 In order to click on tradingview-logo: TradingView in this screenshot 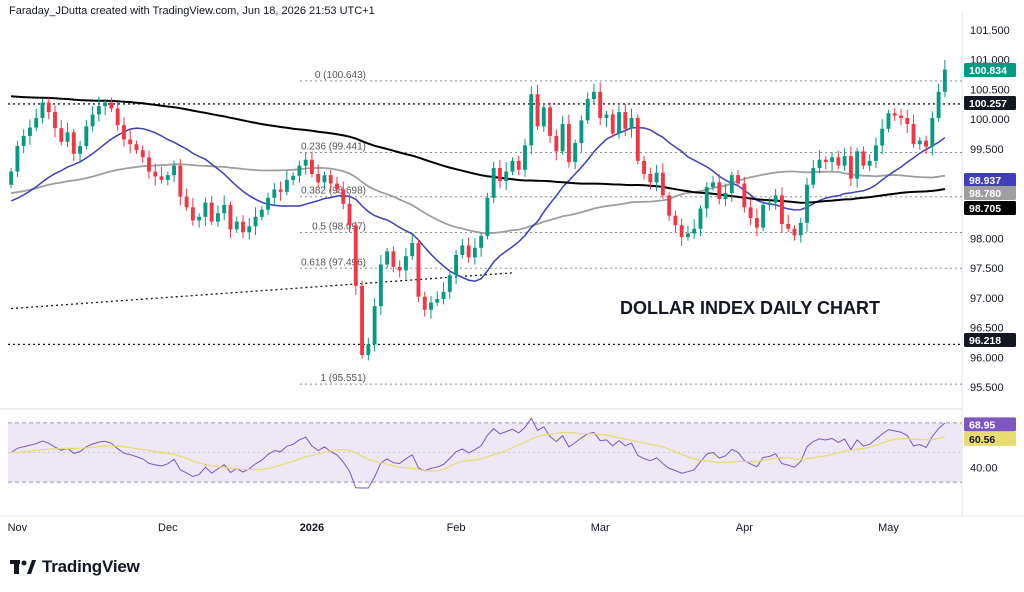, I will do `click(75, 567)`.